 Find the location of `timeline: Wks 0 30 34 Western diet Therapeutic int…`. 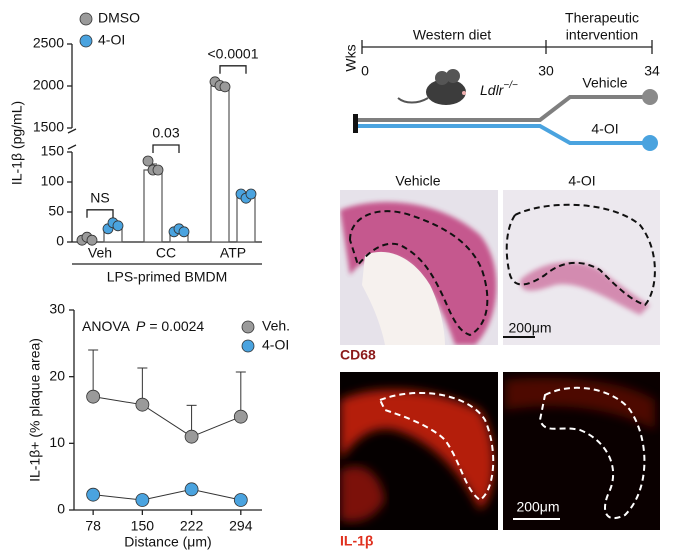

timeline: Wks 0 30 34 Western diet Therapeutic int… is located at coordinates (501, 44).